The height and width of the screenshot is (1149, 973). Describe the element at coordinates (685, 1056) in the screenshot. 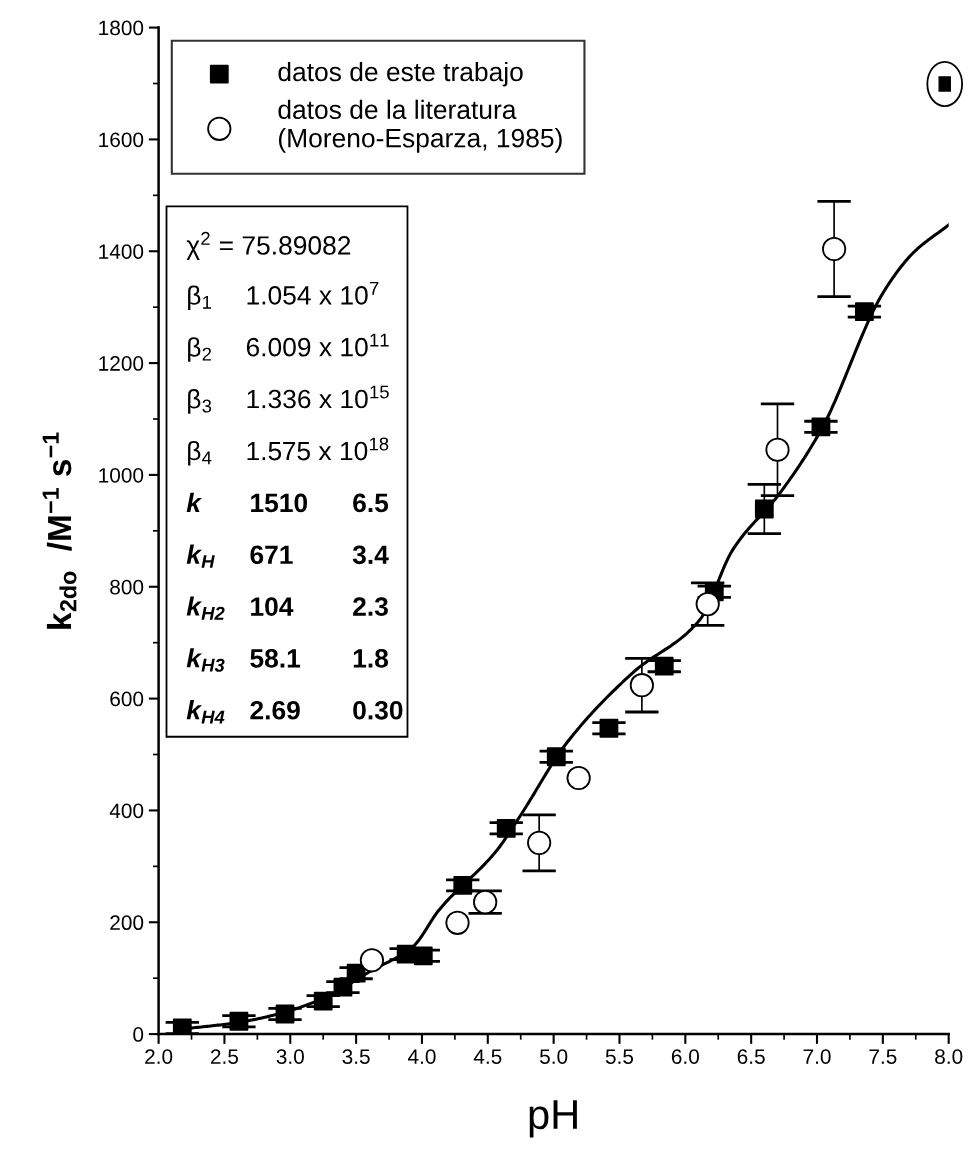

I see `x-tick-label: 6.0` at that location.